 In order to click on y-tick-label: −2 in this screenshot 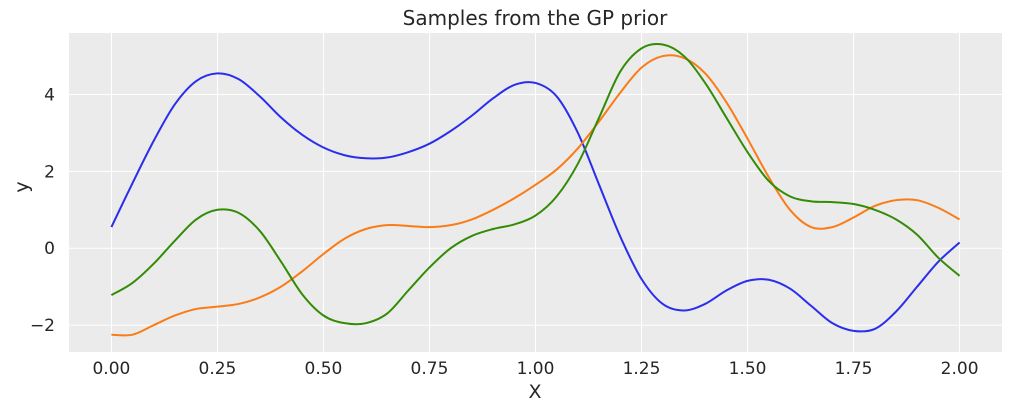, I will do `click(42, 326)`.